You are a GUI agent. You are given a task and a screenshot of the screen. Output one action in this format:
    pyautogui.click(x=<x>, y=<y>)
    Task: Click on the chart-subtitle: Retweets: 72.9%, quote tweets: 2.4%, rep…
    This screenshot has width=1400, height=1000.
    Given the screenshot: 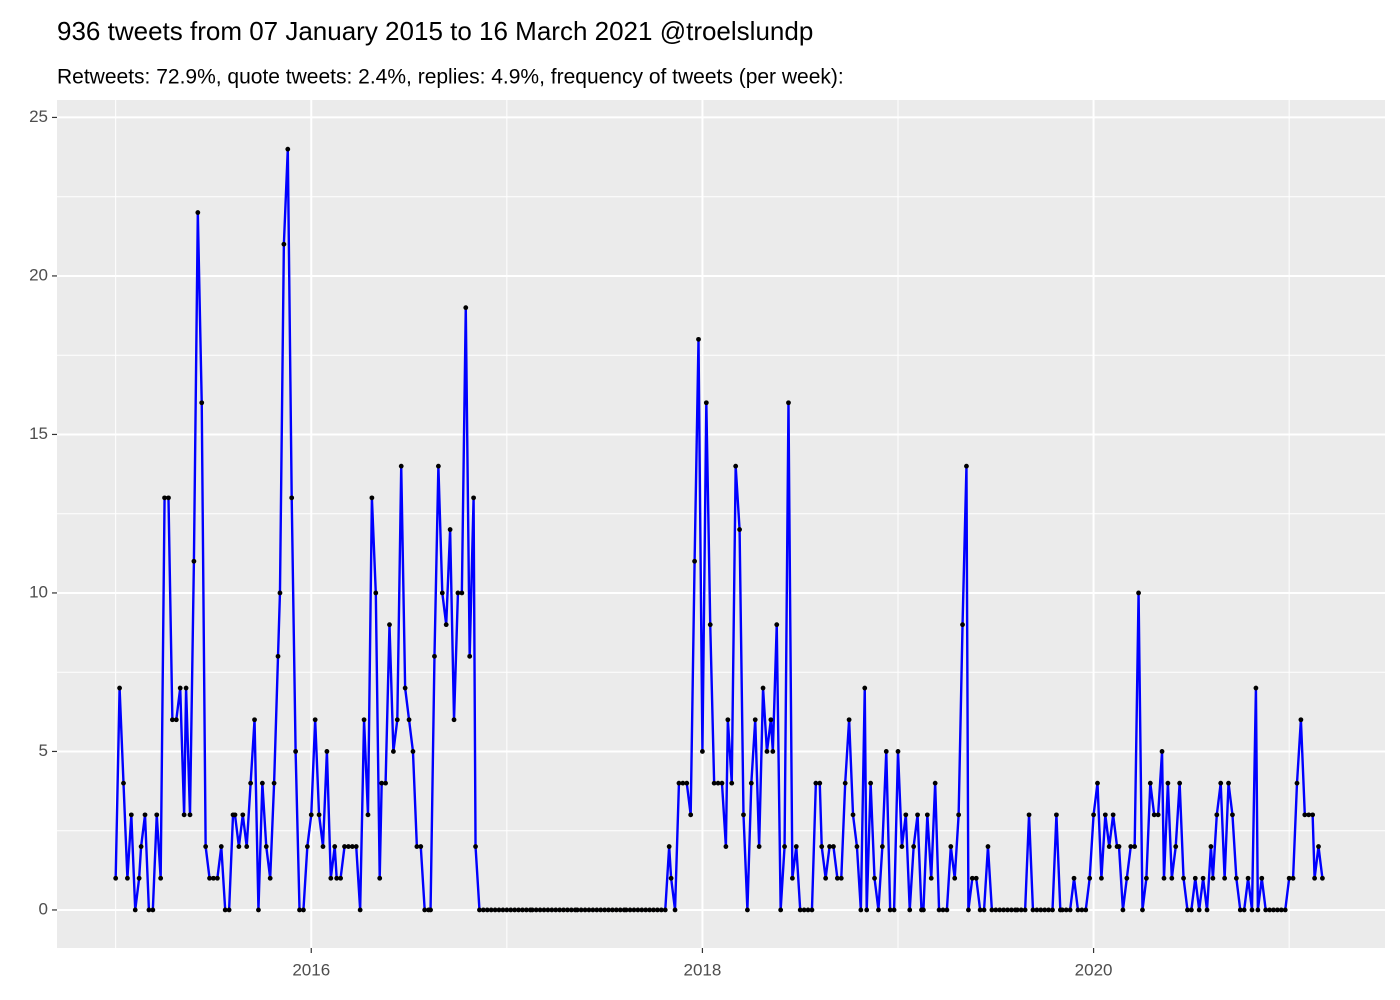 What is the action you would take?
    pyautogui.click(x=450, y=77)
    